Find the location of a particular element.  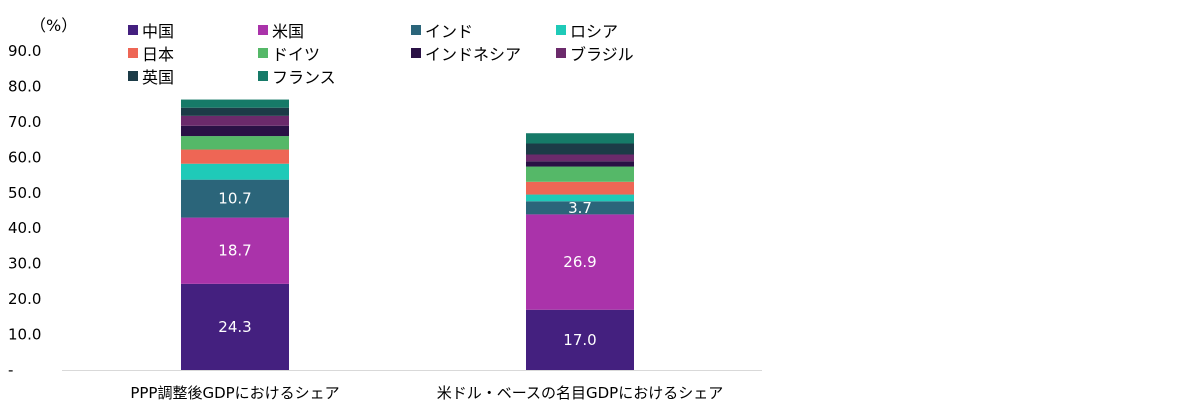

data-label: 17.0 is located at coordinates (579, 340).